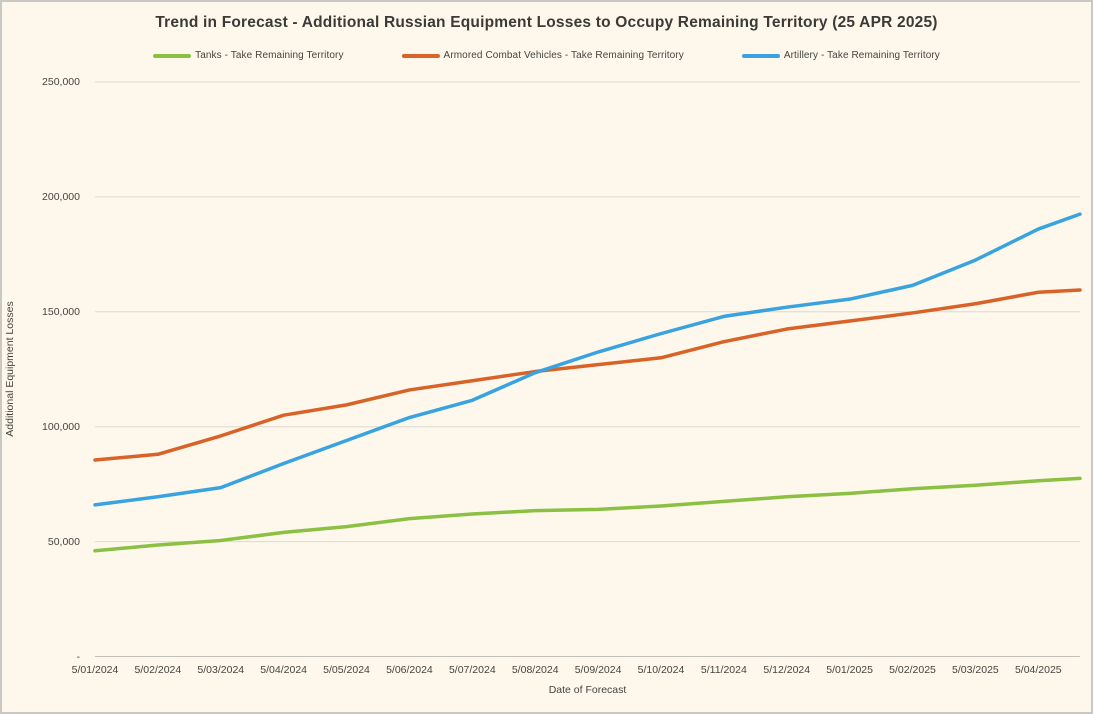 The height and width of the screenshot is (714, 1093). Describe the element at coordinates (587, 690) in the screenshot. I see `x-axis-title: Date of Forecast` at that location.